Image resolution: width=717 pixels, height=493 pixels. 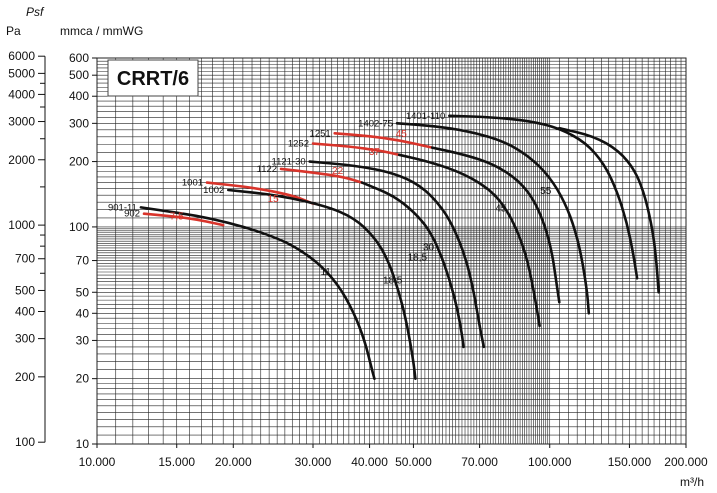 I want to click on y-axis-label-psf: Psf, so click(x=35, y=12).